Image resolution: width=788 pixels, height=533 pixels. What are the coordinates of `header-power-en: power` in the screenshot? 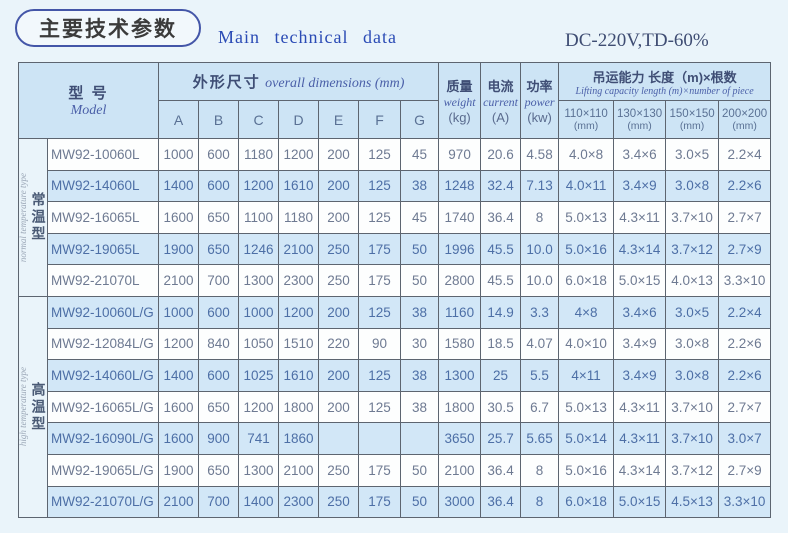 It's located at (539, 102).